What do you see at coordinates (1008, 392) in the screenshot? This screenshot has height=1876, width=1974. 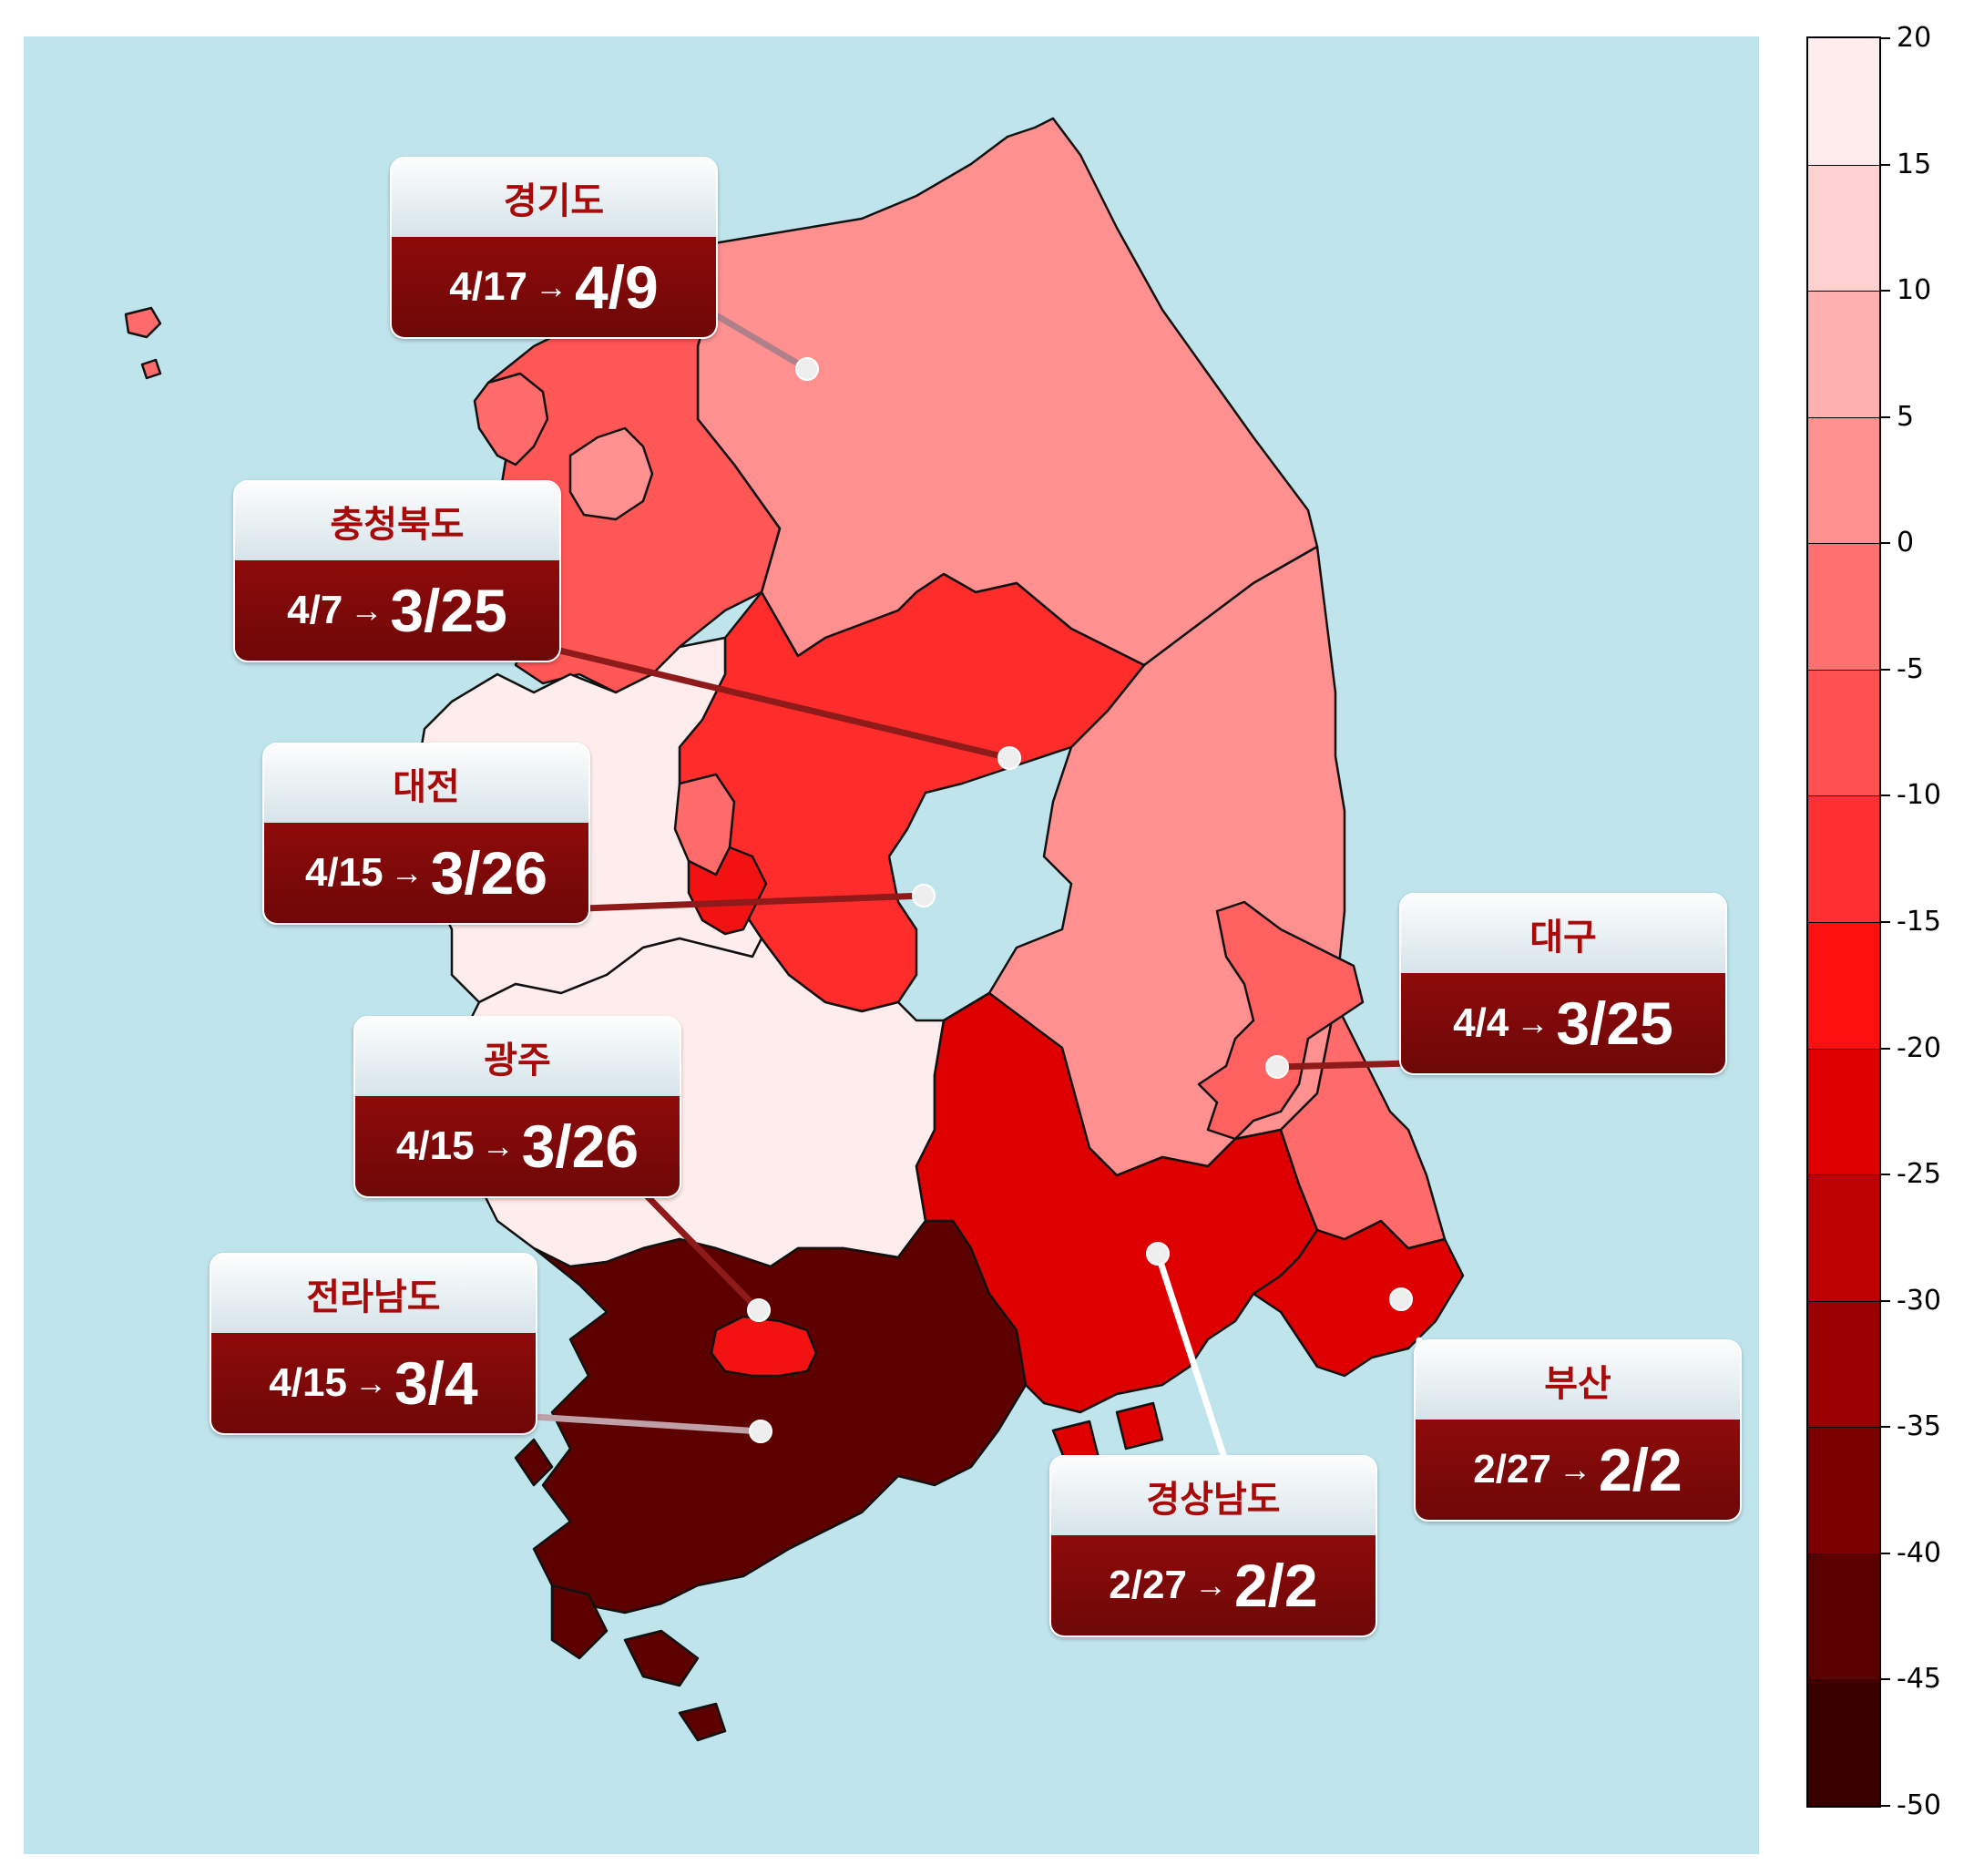 I see `region-gangwon` at bounding box center [1008, 392].